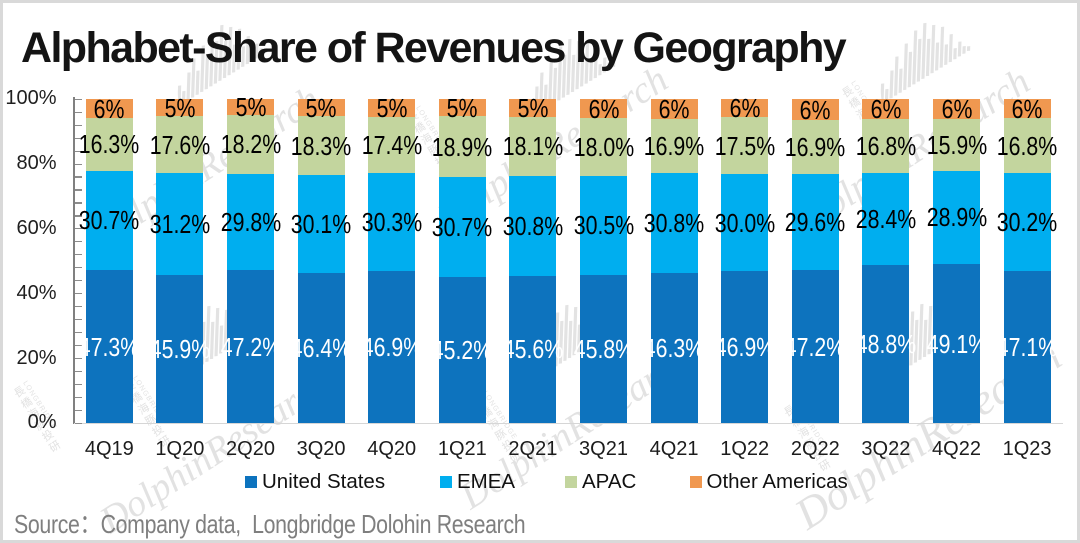 The width and height of the screenshot is (1080, 543). I want to click on bar-label: 46.9%, so click(391, 347).